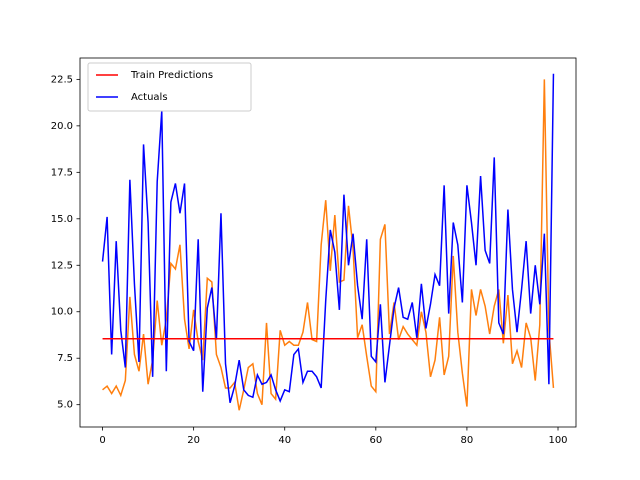  Describe the element at coordinates (102, 440) in the screenshot. I see `x-tick-label: 0` at that location.